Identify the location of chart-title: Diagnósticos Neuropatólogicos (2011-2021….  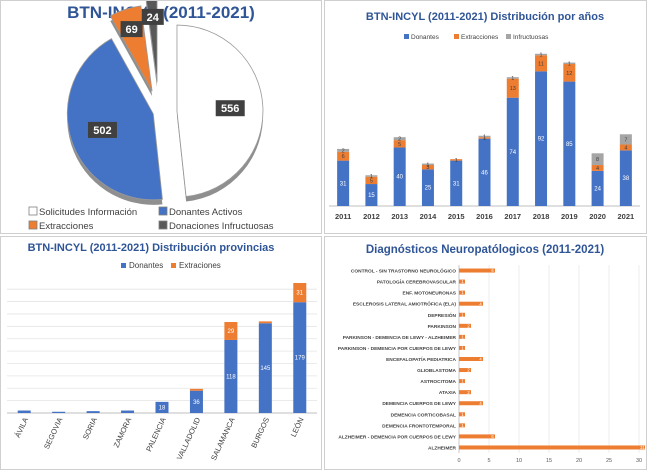
(485, 250).